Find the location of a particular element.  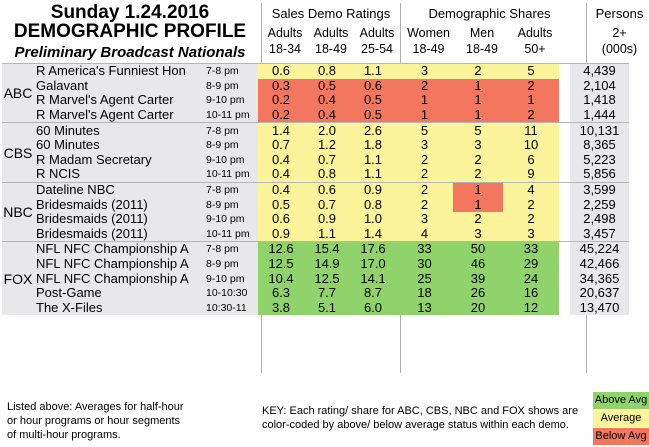

persons-cell: 5,223 is located at coordinates (599, 160).